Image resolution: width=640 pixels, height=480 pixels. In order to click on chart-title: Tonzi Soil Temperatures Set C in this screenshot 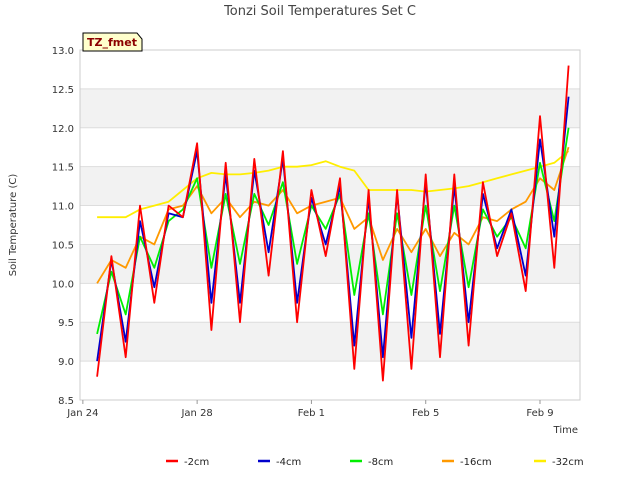, I will do `click(319, 11)`.